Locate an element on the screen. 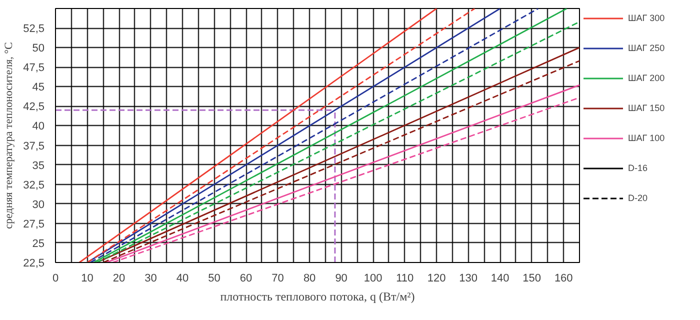  x-tick-label: 140 is located at coordinates (500, 278).